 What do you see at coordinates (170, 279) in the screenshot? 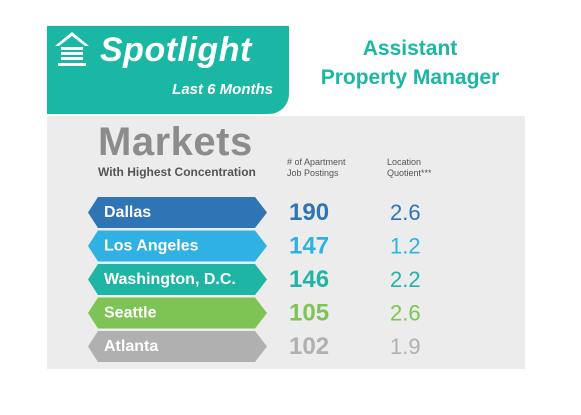
I see `market-name: Washington, D.C.` at bounding box center [170, 279].